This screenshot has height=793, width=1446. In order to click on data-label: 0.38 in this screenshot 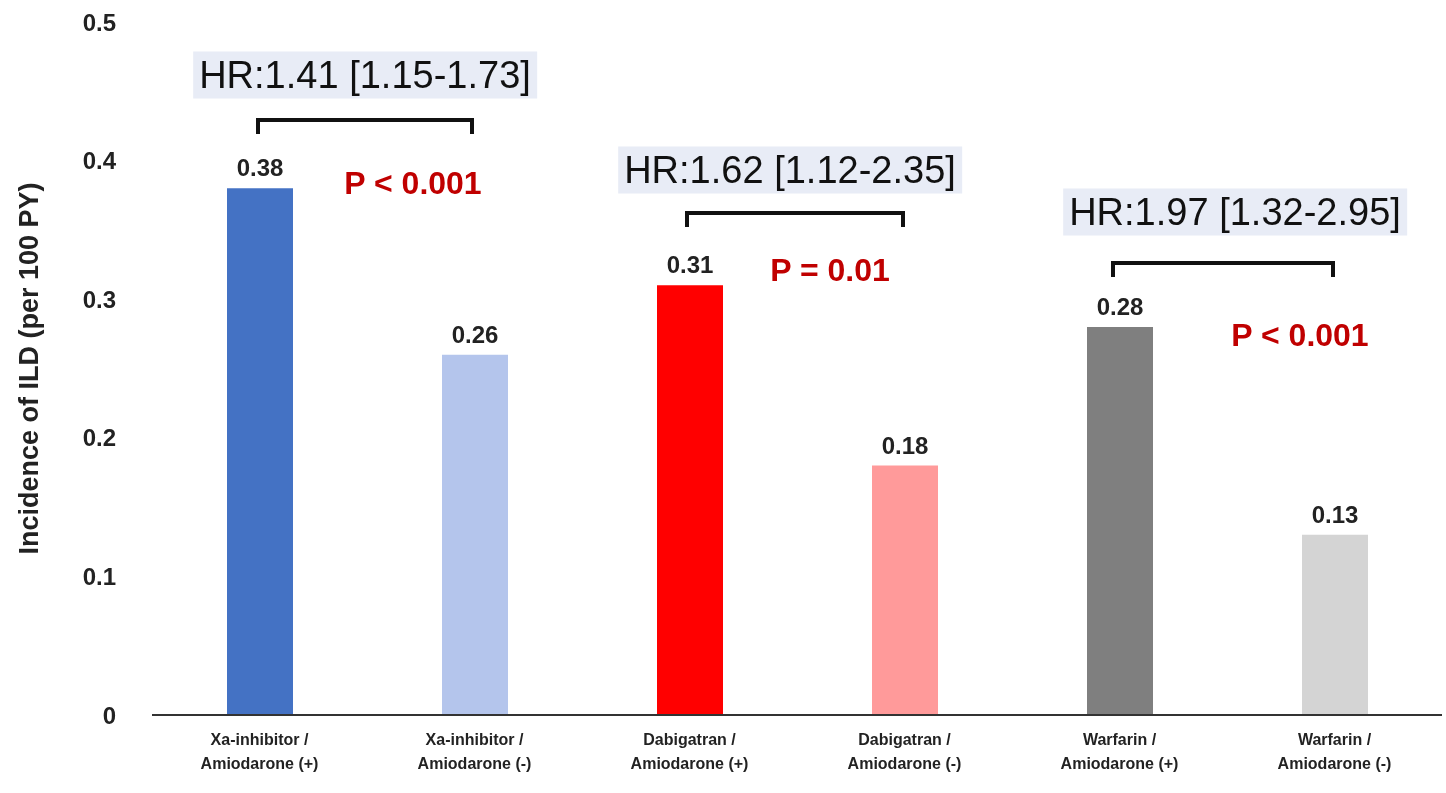, I will do `click(260, 168)`.